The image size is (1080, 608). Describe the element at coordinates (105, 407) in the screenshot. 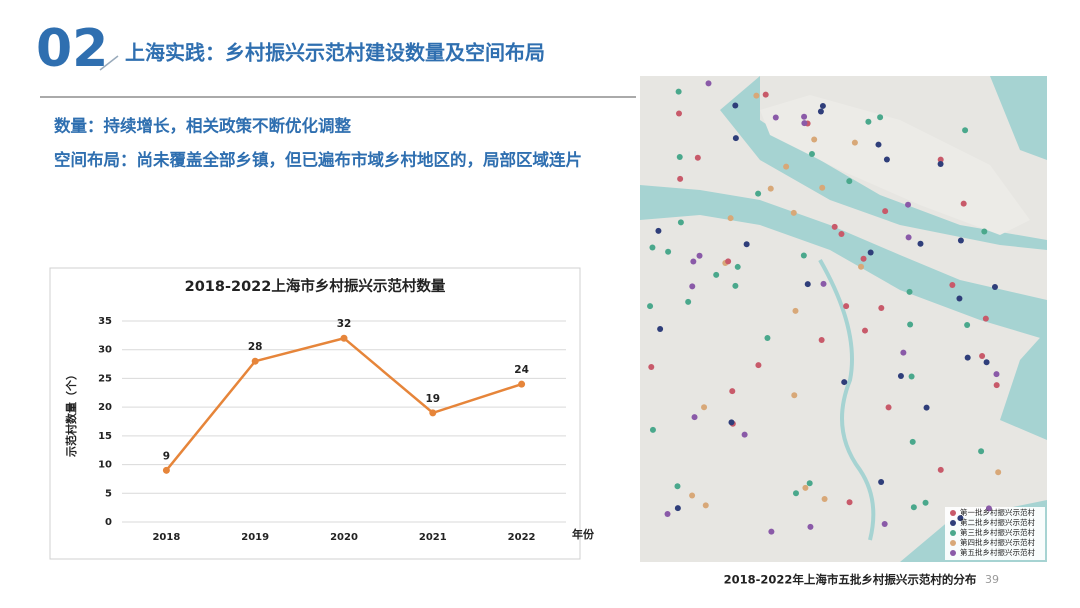

I see `y-tick-label: 20` at that location.